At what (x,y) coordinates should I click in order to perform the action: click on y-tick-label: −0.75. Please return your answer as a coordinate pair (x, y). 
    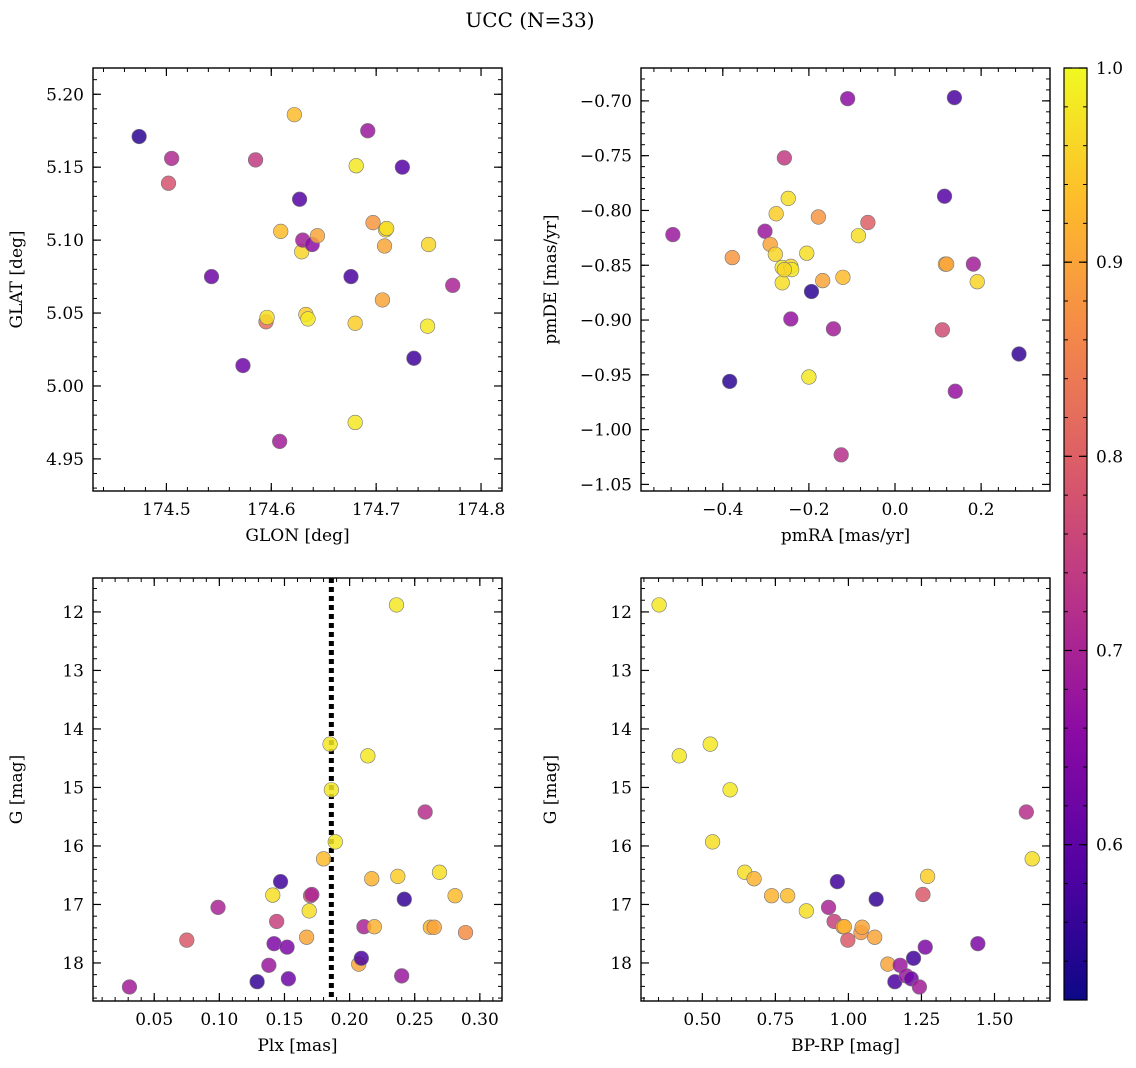
    Looking at the image, I should click on (606, 157).